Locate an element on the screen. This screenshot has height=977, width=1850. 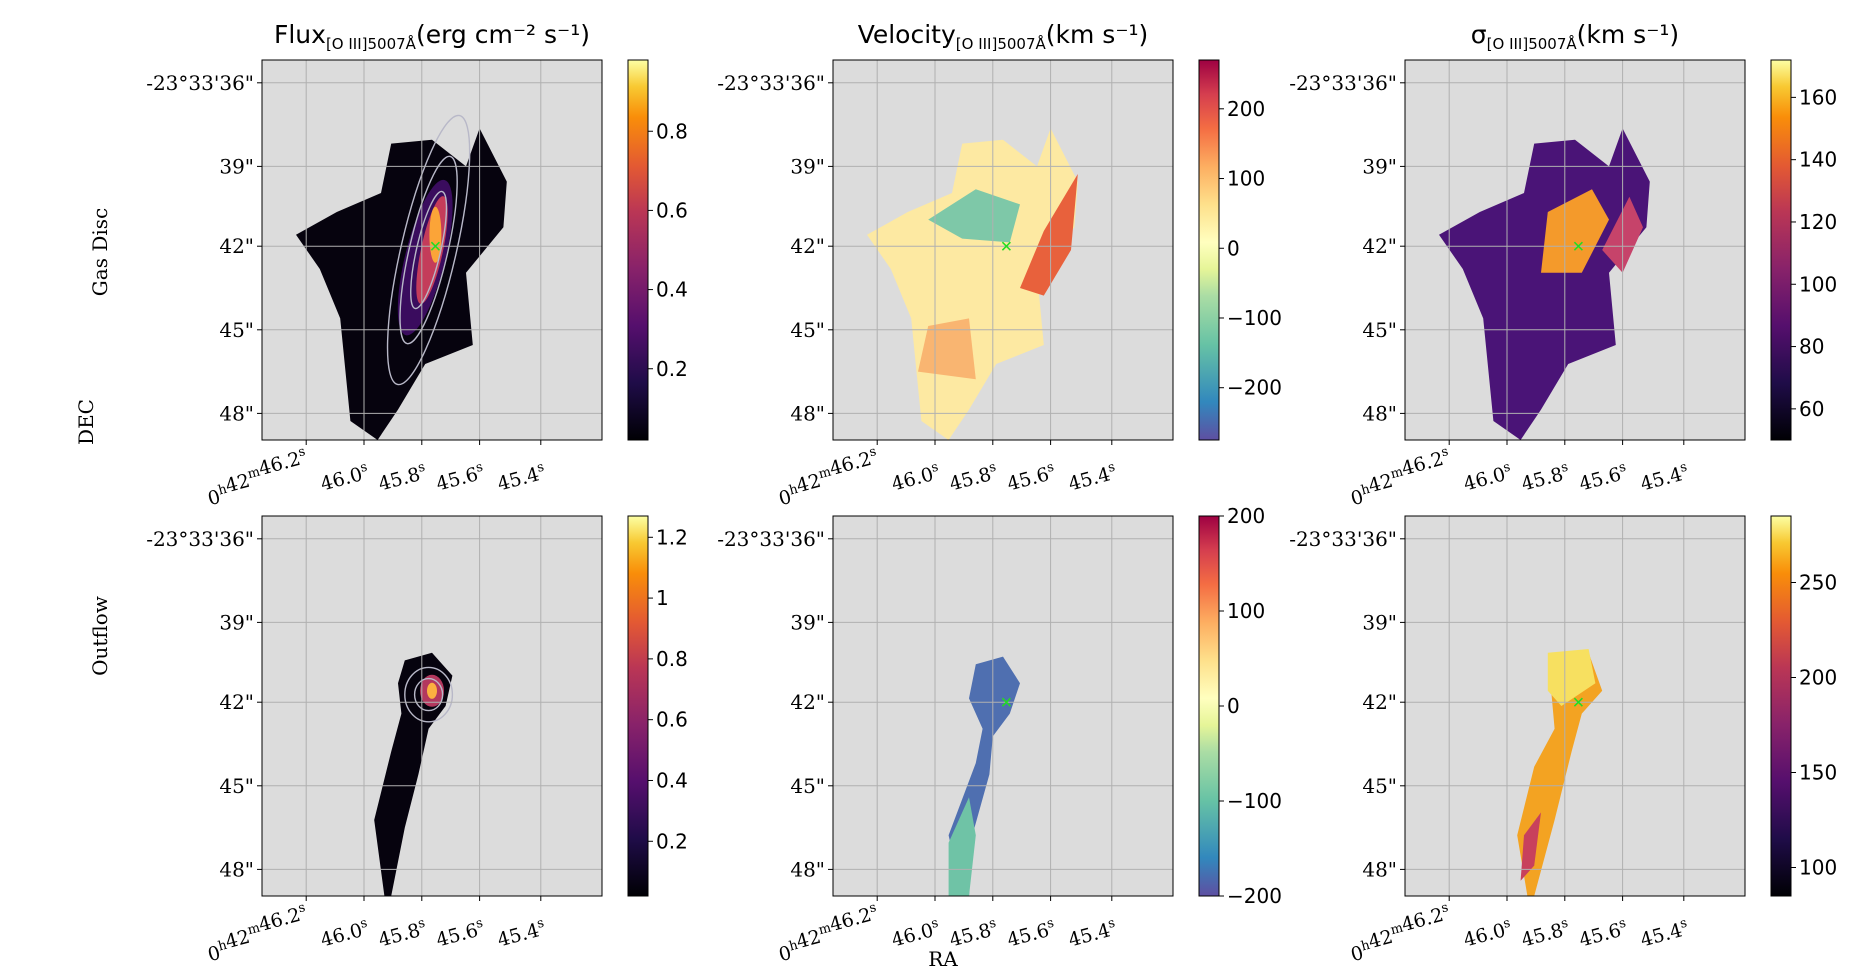
colorbar-tick-label: 0.6 is located at coordinates (672, 720).